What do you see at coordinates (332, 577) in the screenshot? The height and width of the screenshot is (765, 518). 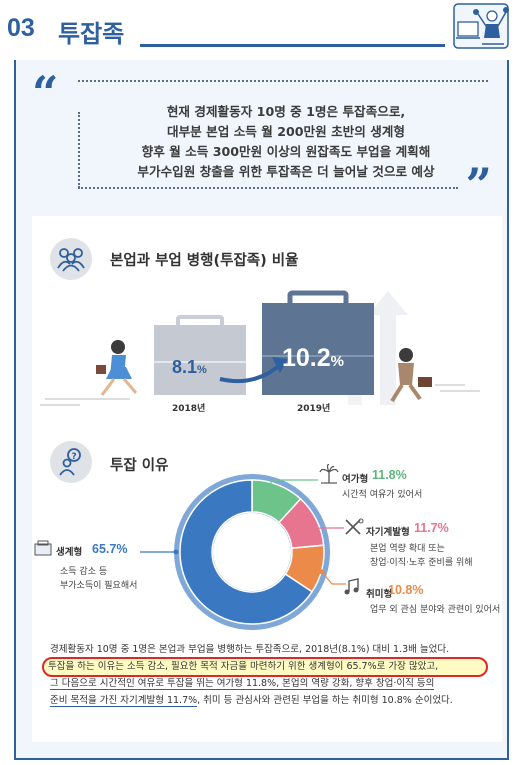 I see `leader-line-hobby` at bounding box center [332, 577].